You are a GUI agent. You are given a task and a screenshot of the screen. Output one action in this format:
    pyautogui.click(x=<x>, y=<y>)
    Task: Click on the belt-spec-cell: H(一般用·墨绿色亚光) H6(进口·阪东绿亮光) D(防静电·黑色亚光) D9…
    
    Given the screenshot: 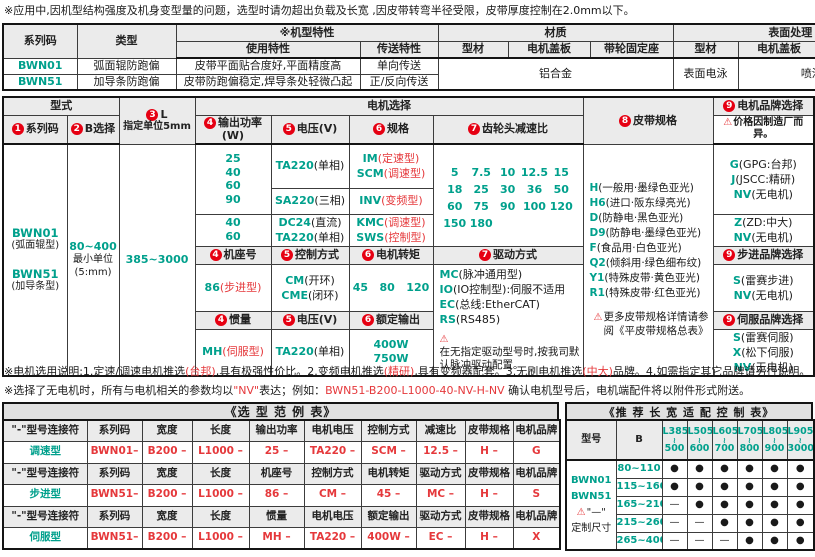 What is the action you would take?
    pyautogui.click(x=648, y=259)
    